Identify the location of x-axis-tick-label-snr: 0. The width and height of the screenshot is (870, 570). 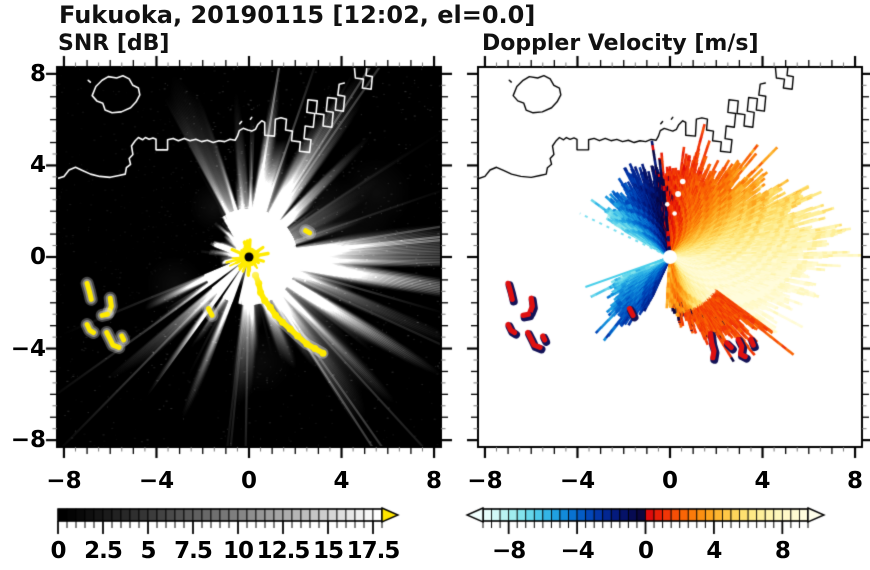
(249, 481).